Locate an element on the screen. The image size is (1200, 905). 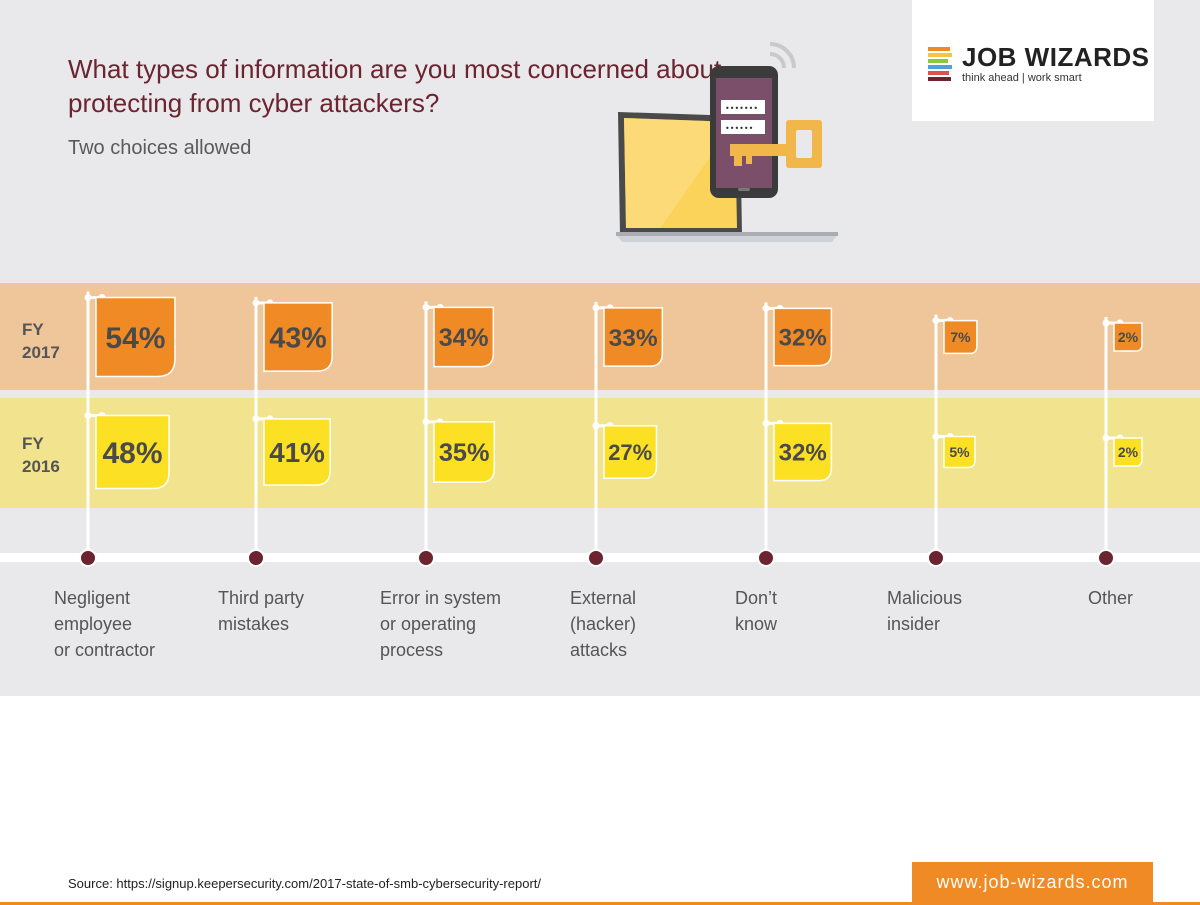
chart-subtitle: Two choices allowed is located at coordinates (160, 148).